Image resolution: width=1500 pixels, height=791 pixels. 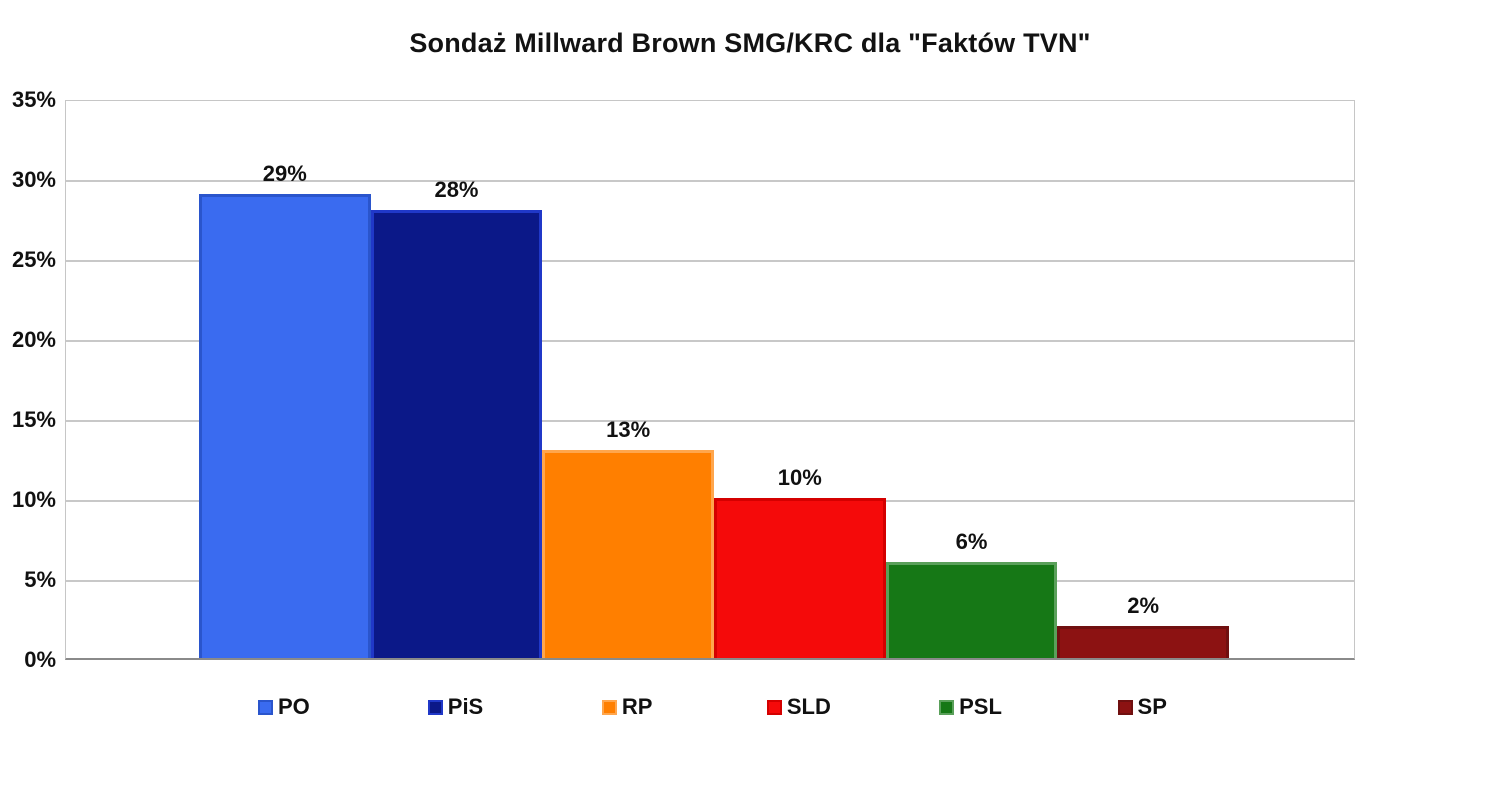 I want to click on bar-sp, so click(x=1143, y=642).